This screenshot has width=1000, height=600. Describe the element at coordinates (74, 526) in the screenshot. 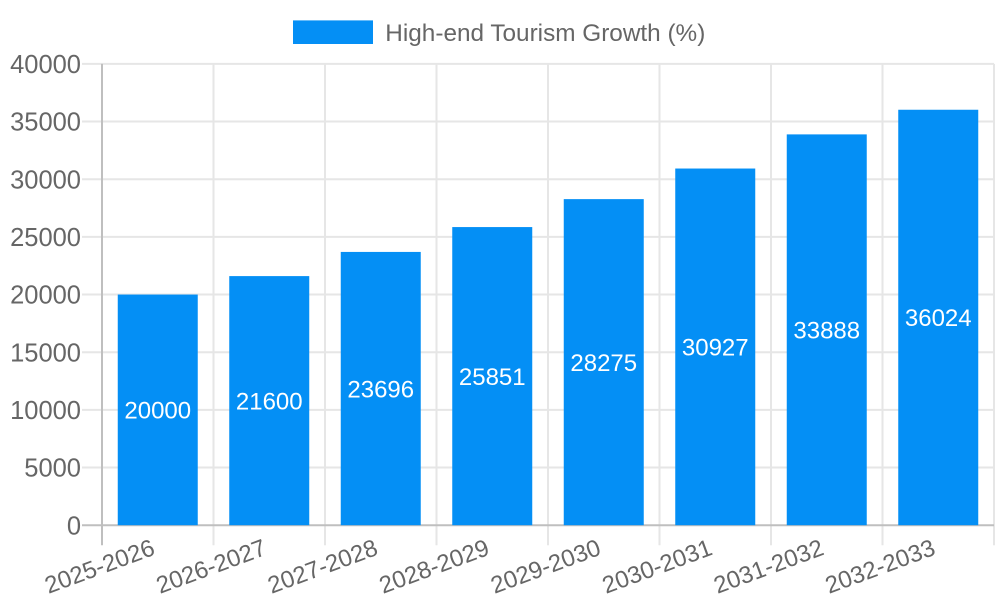

I see `svg-text: 0` at that location.